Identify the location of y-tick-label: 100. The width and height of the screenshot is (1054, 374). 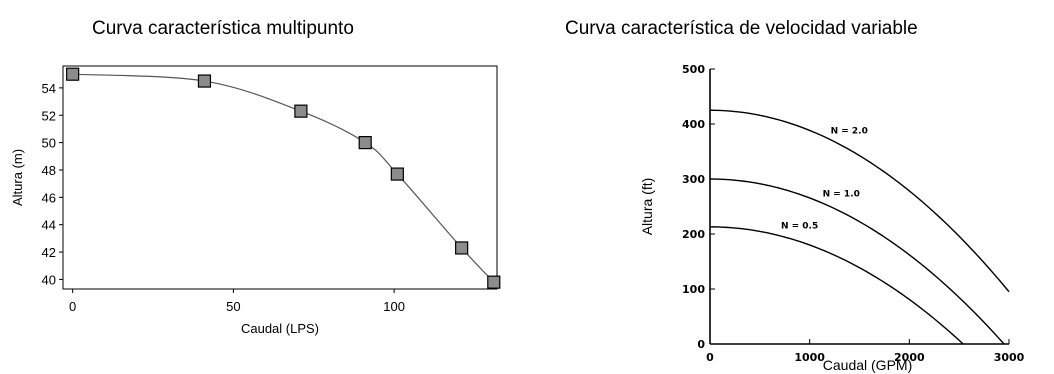
(693, 289).